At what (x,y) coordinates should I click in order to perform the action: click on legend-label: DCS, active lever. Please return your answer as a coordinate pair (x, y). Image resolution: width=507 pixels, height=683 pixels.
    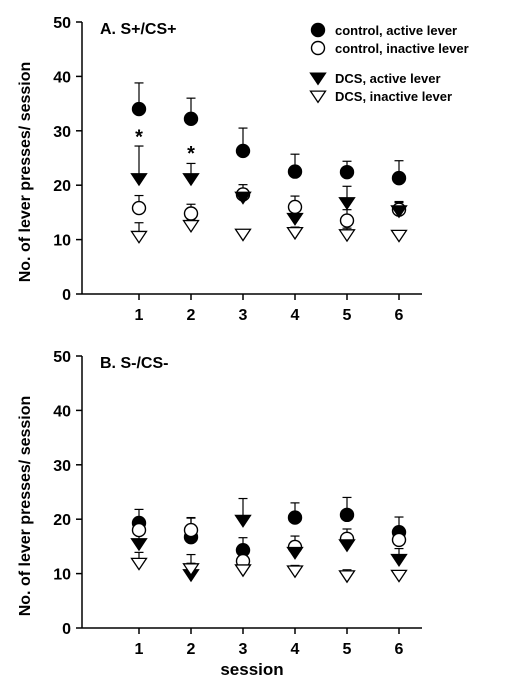
    Looking at the image, I should click on (388, 78).